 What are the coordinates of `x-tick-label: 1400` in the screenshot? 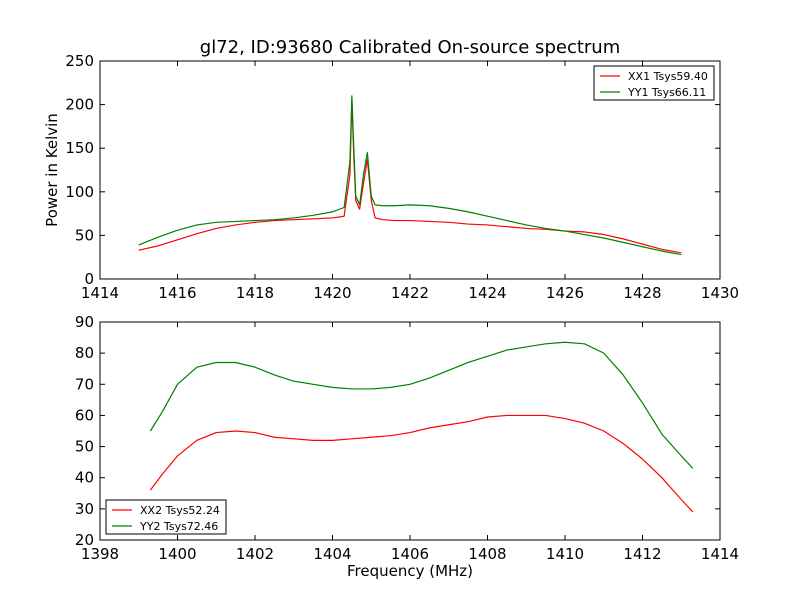 It's located at (177, 554).